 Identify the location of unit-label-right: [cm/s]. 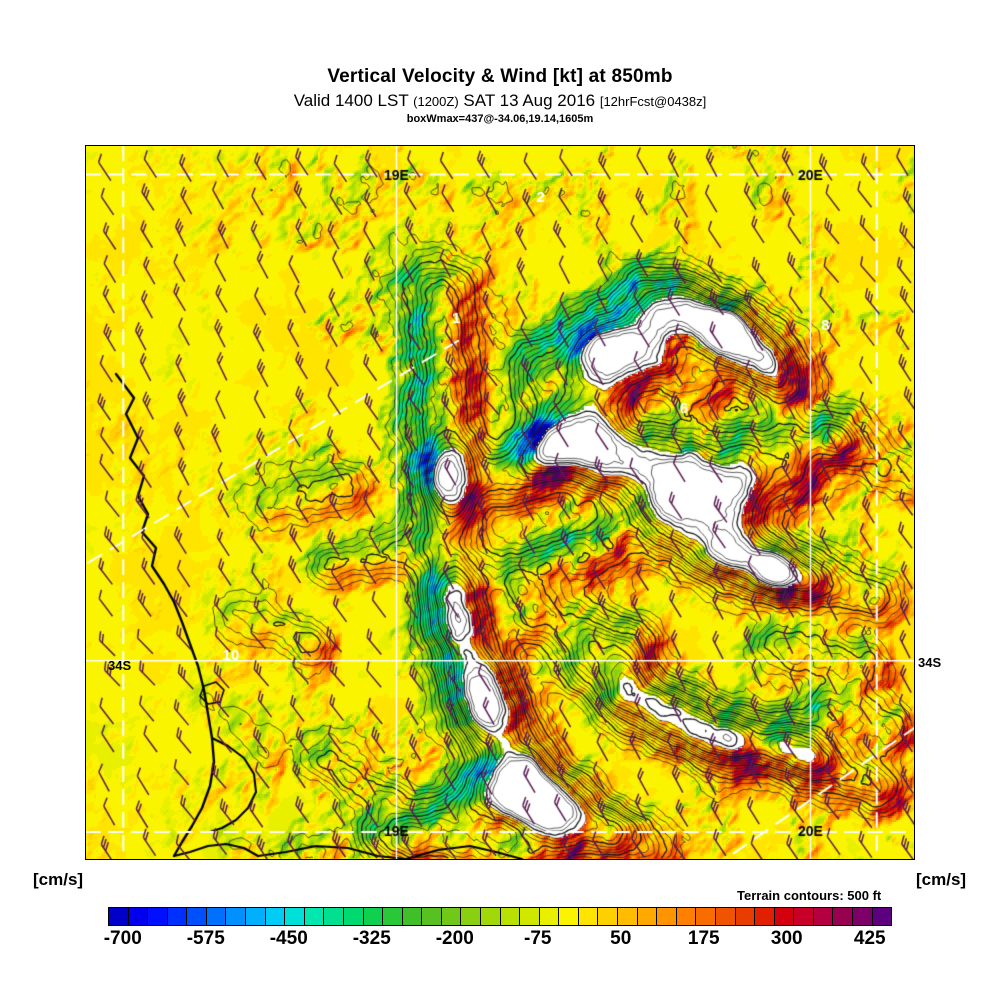
(941, 879).